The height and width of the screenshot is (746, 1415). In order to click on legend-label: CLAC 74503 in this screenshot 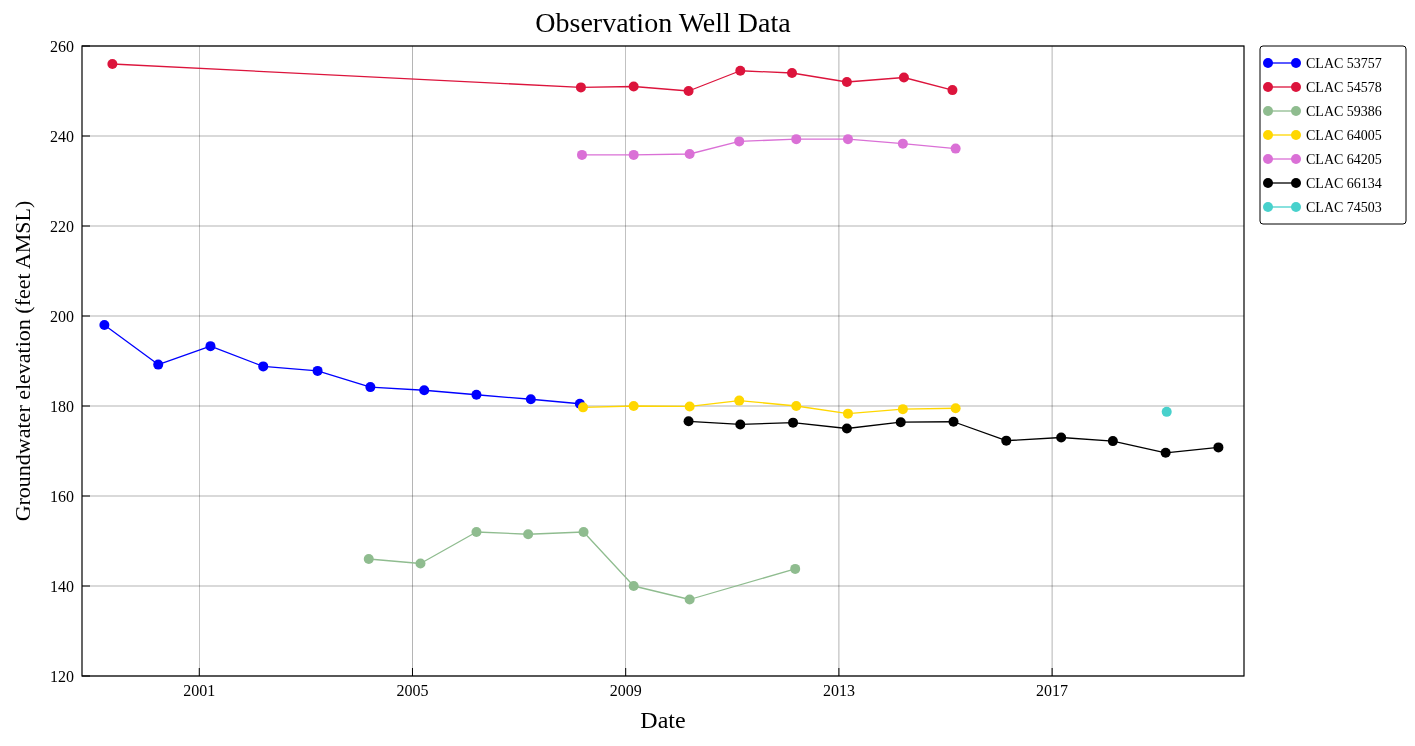, I will do `click(1344, 207)`.